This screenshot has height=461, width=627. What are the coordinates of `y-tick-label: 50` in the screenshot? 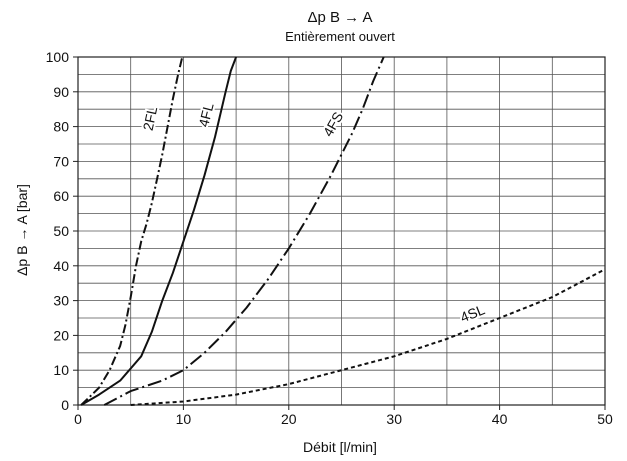 It's located at (61, 231).